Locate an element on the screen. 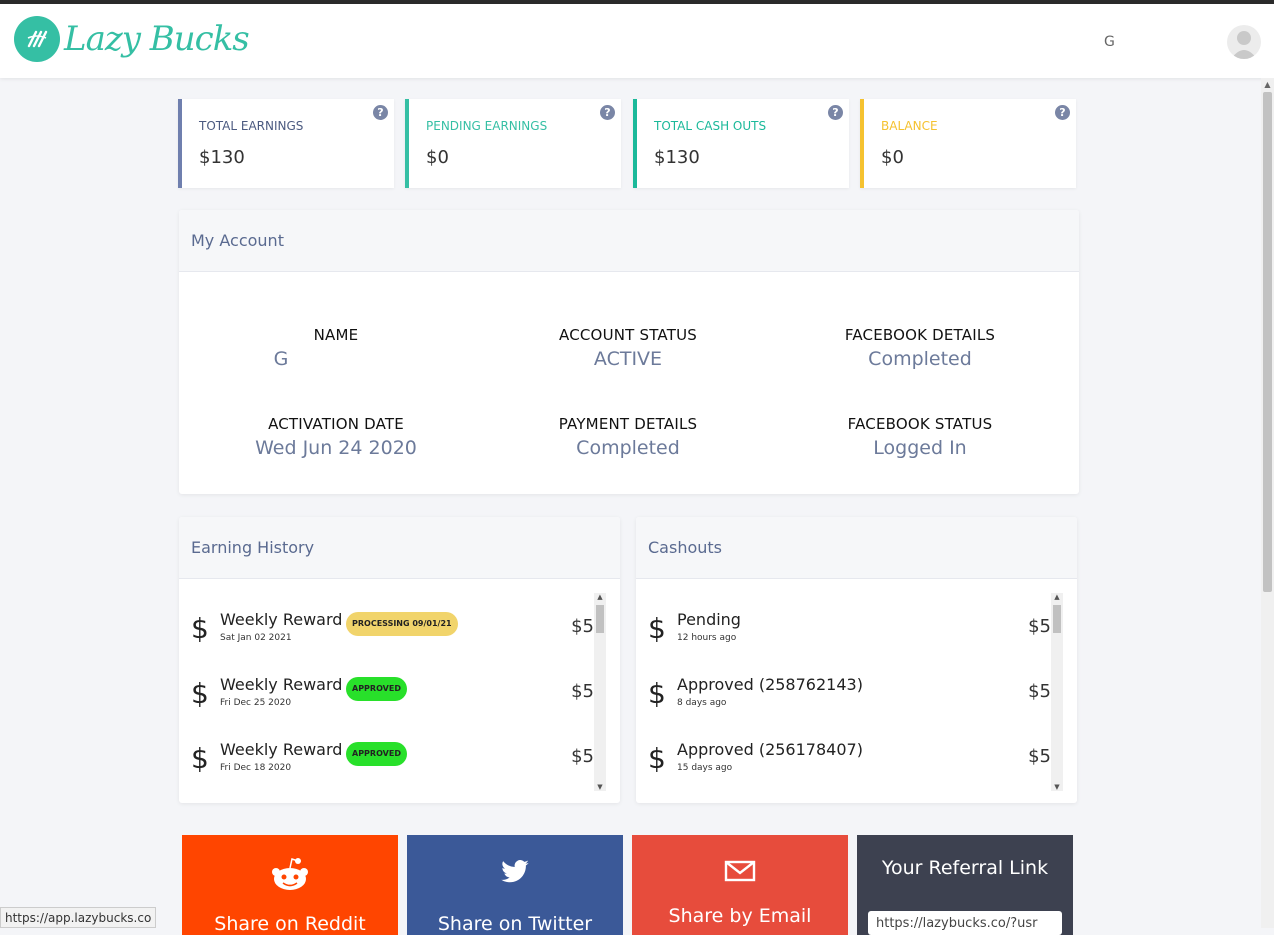  field-value: Logged In is located at coordinates (920, 448).